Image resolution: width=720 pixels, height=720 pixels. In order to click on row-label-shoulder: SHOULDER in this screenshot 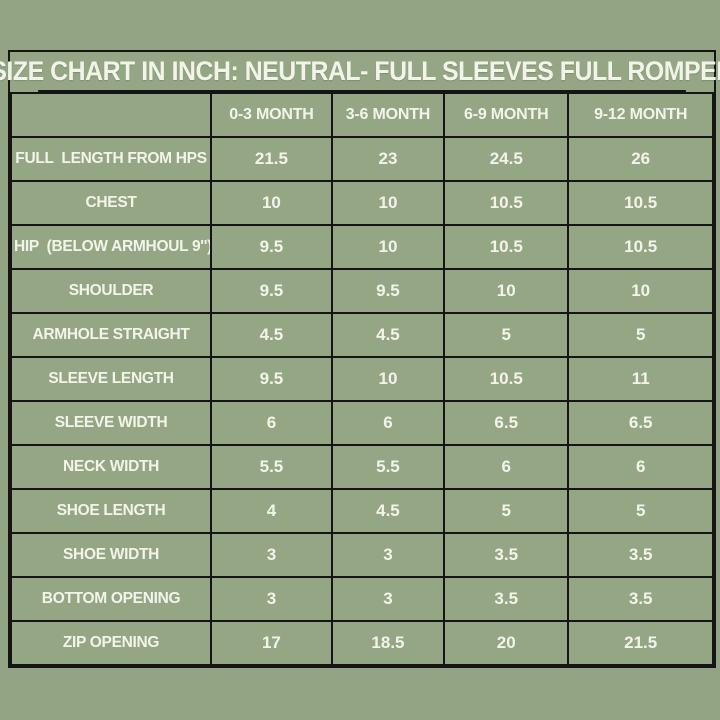, I will do `click(111, 291)`.